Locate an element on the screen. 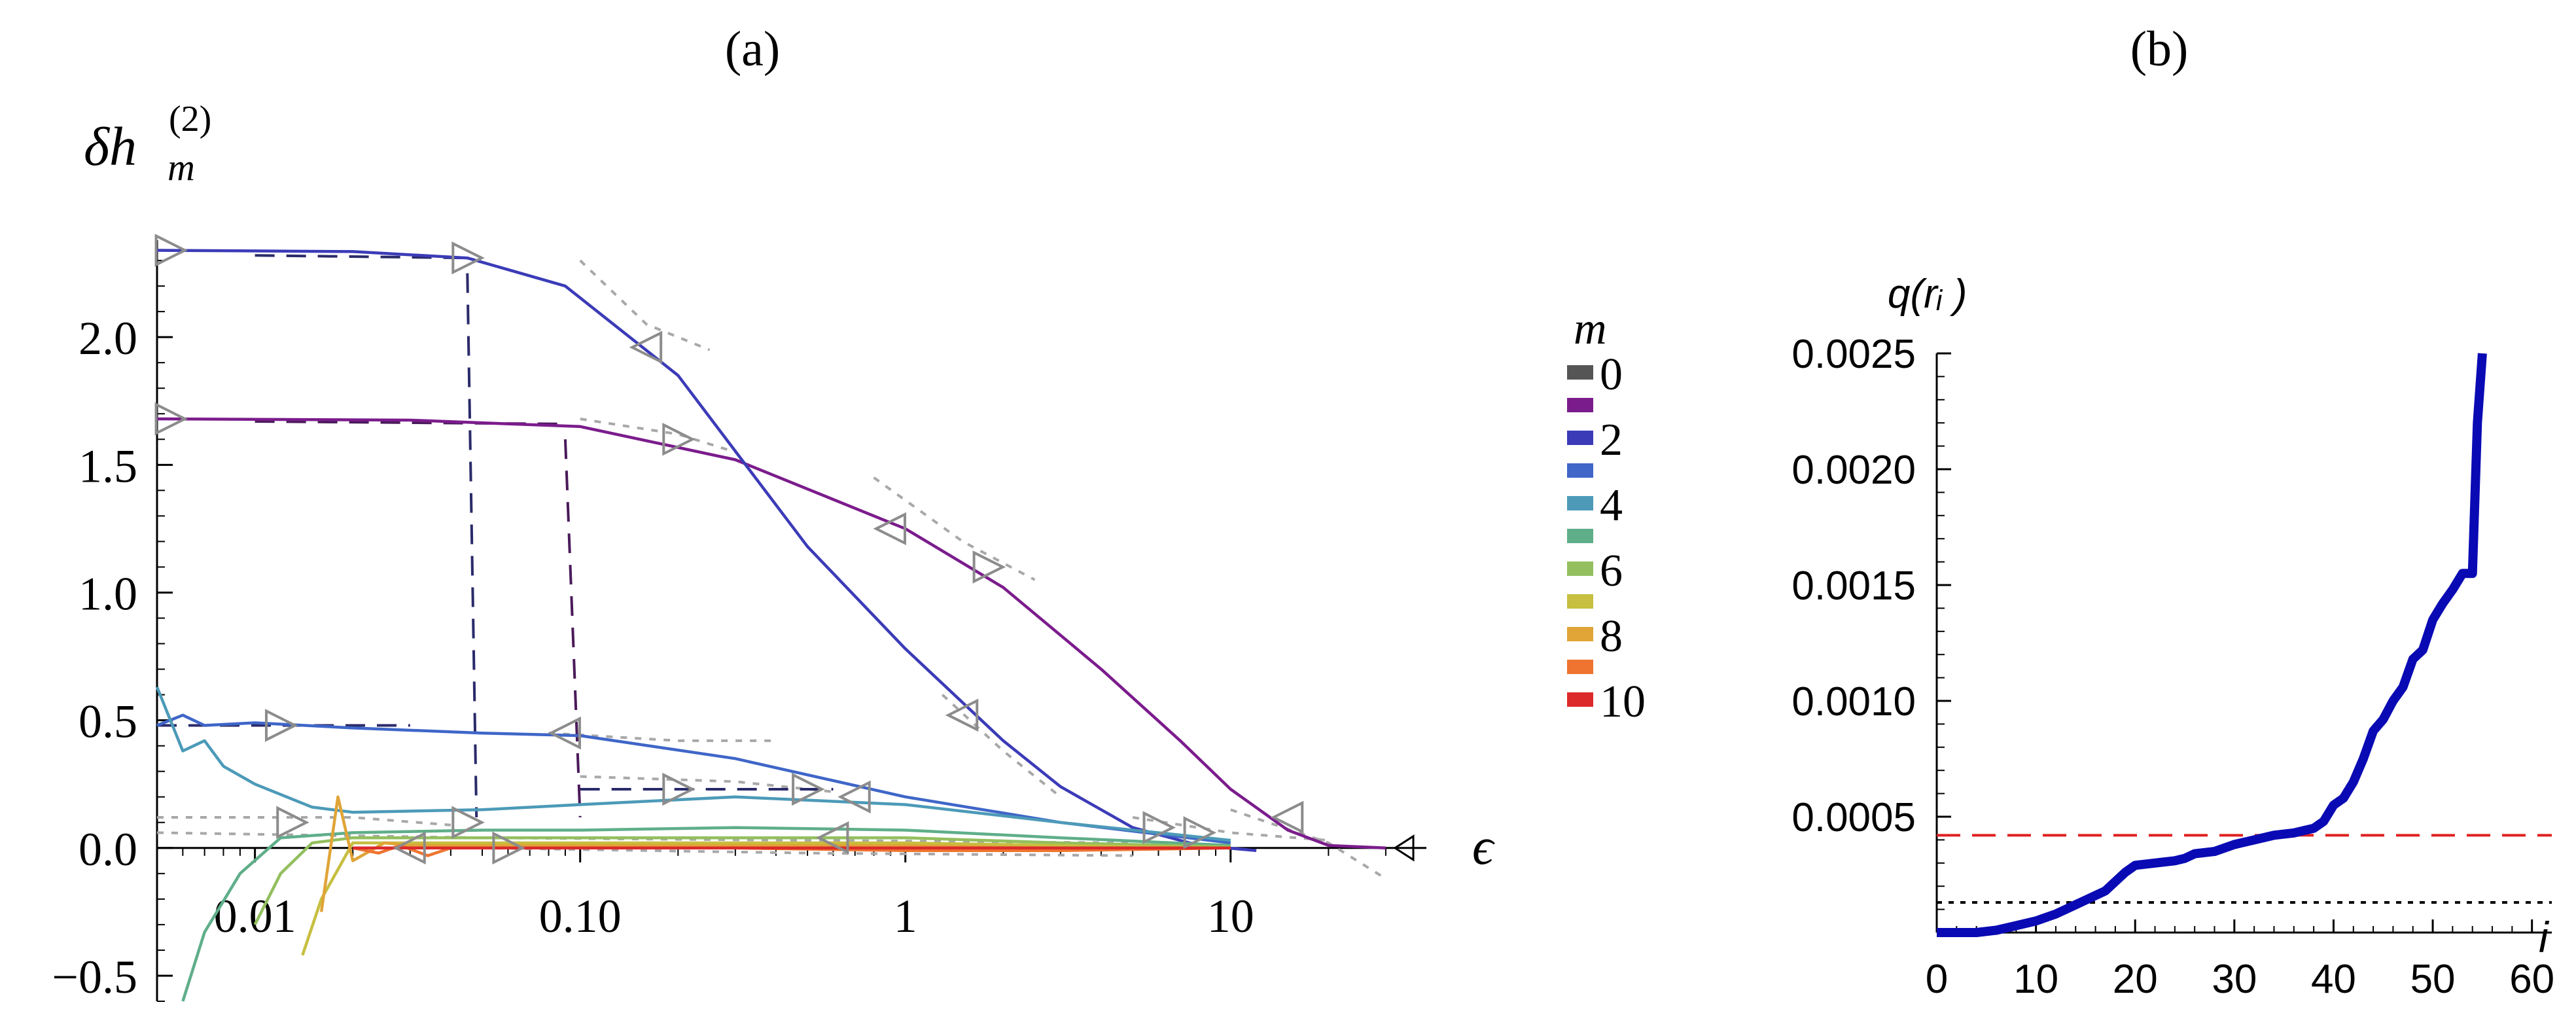 Image resolution: width=2576 pixels, height=1015 pixels. x-axis-arrow-marker is located at coordinates (1404, 848).